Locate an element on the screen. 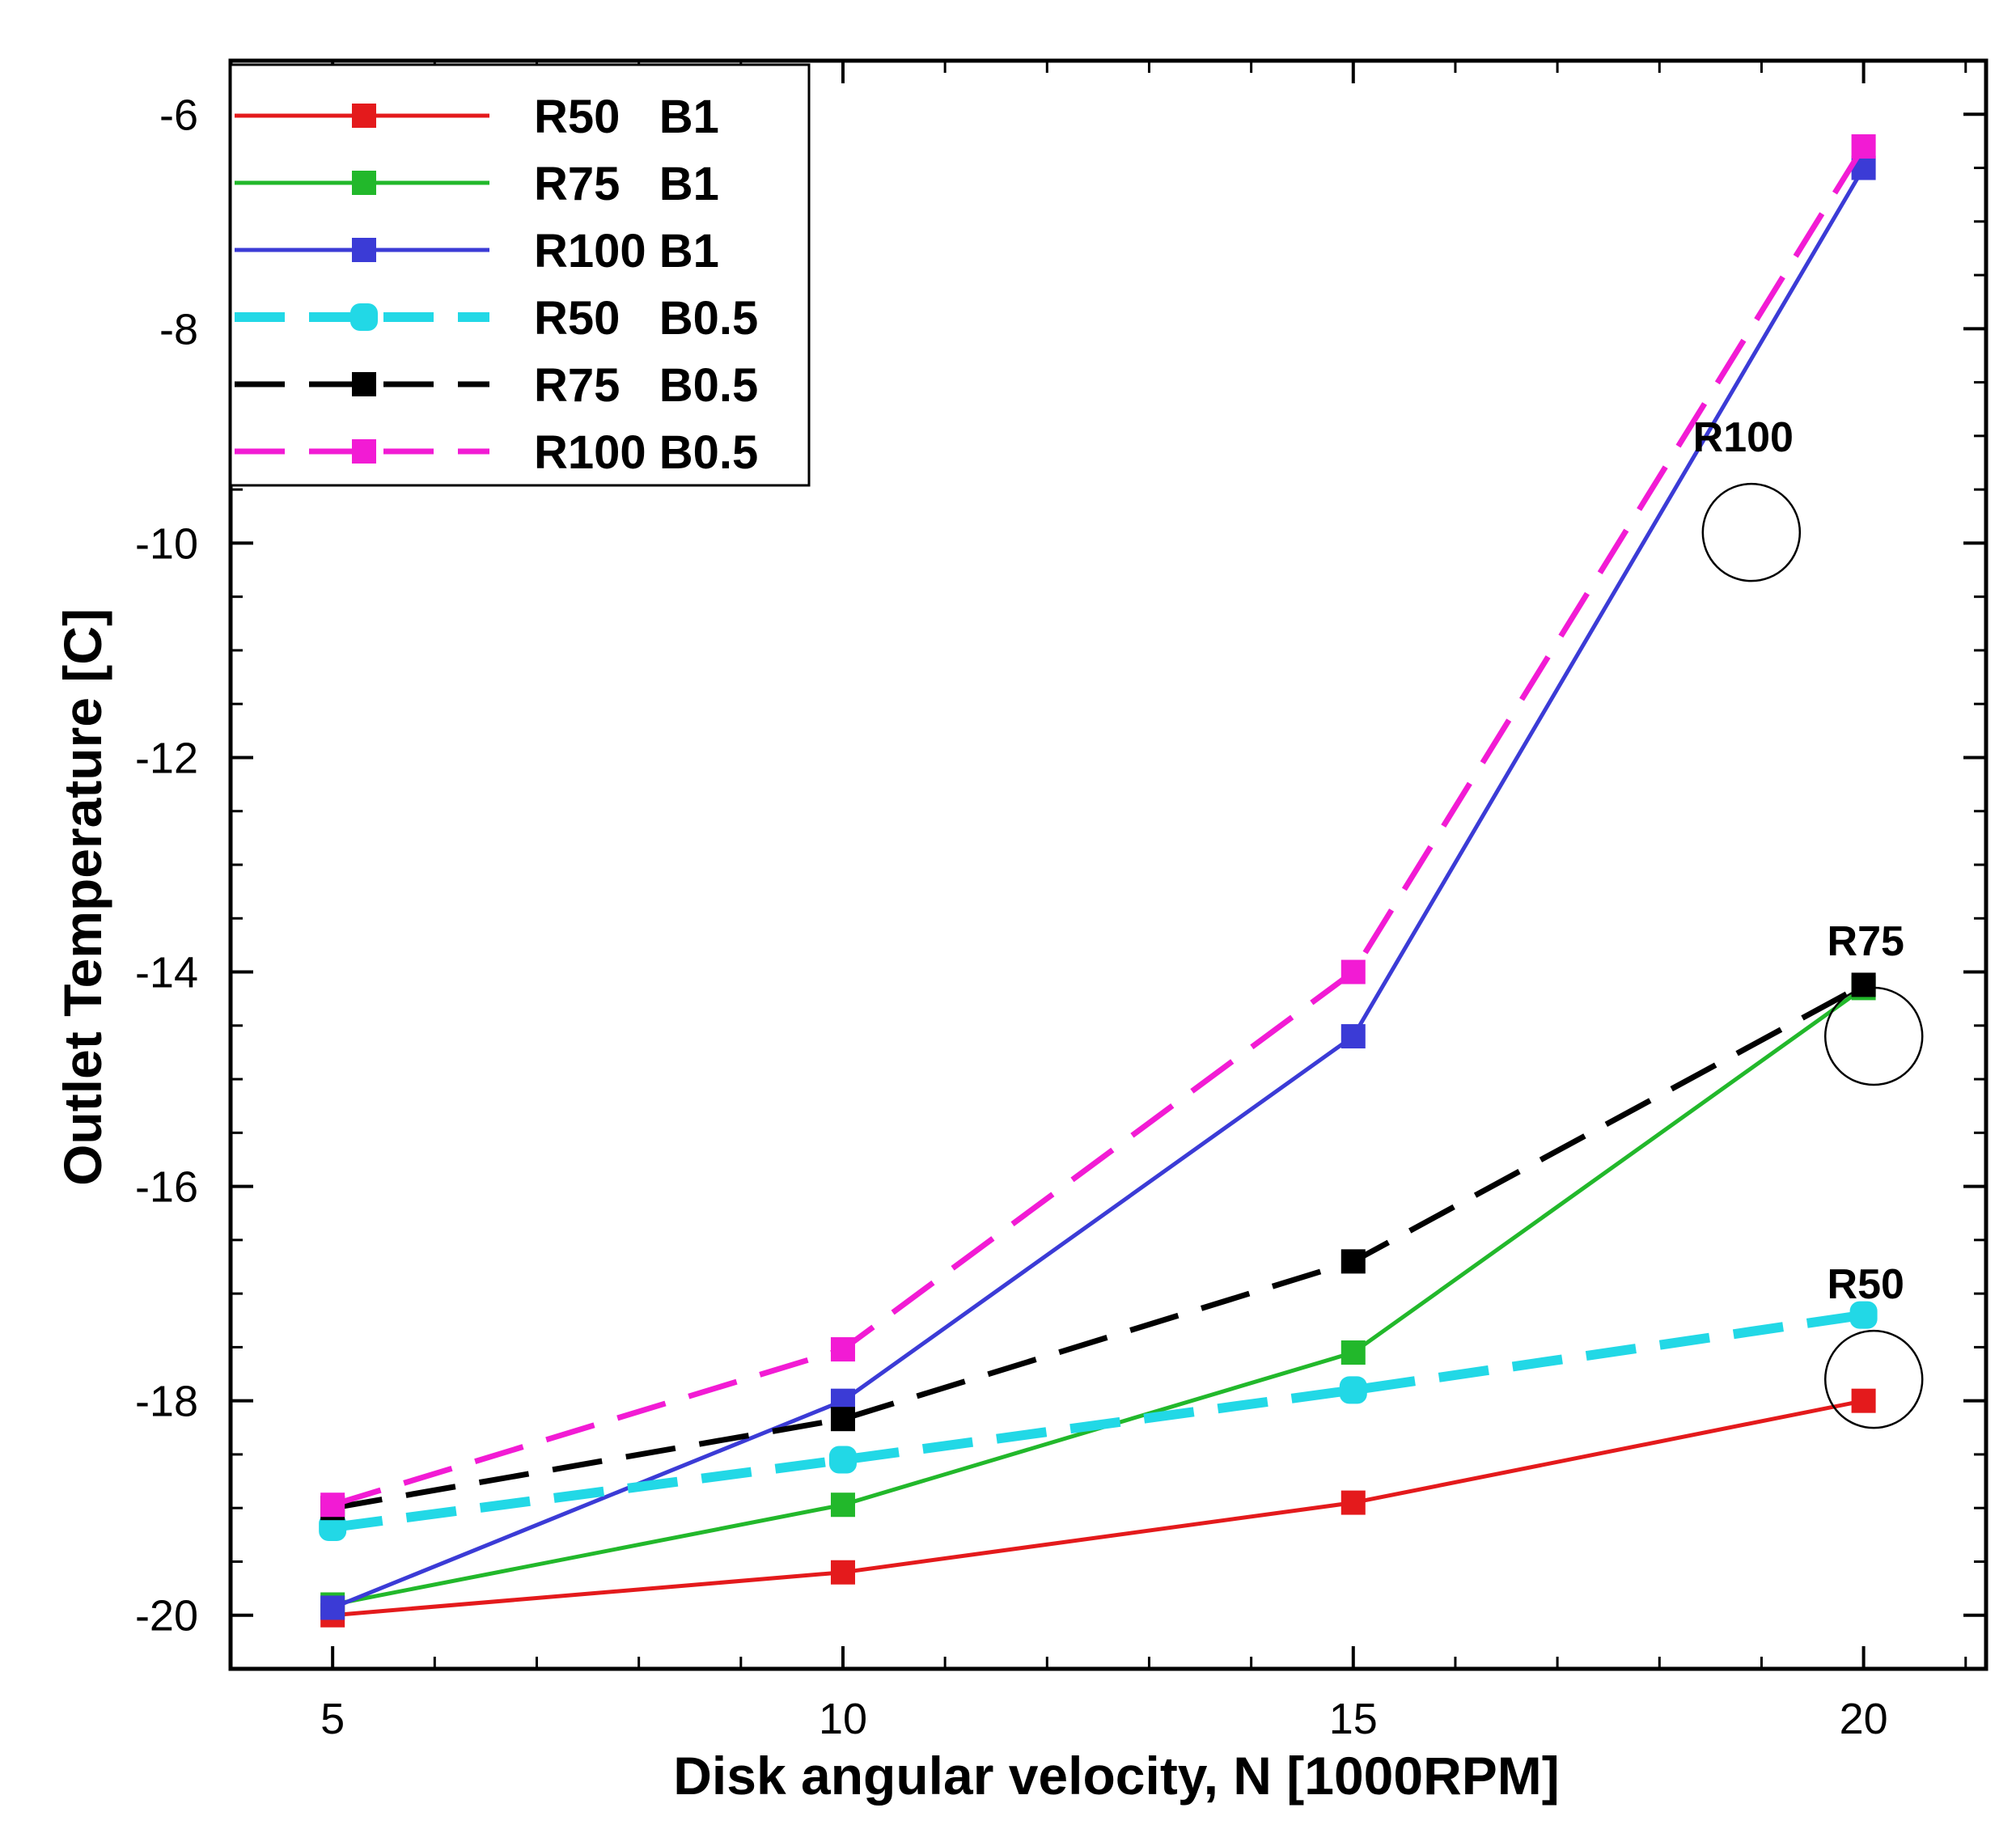 This screenshot has width=2016, height=1829. legend-item: R50 B1 is located at coordinates (477, 117).